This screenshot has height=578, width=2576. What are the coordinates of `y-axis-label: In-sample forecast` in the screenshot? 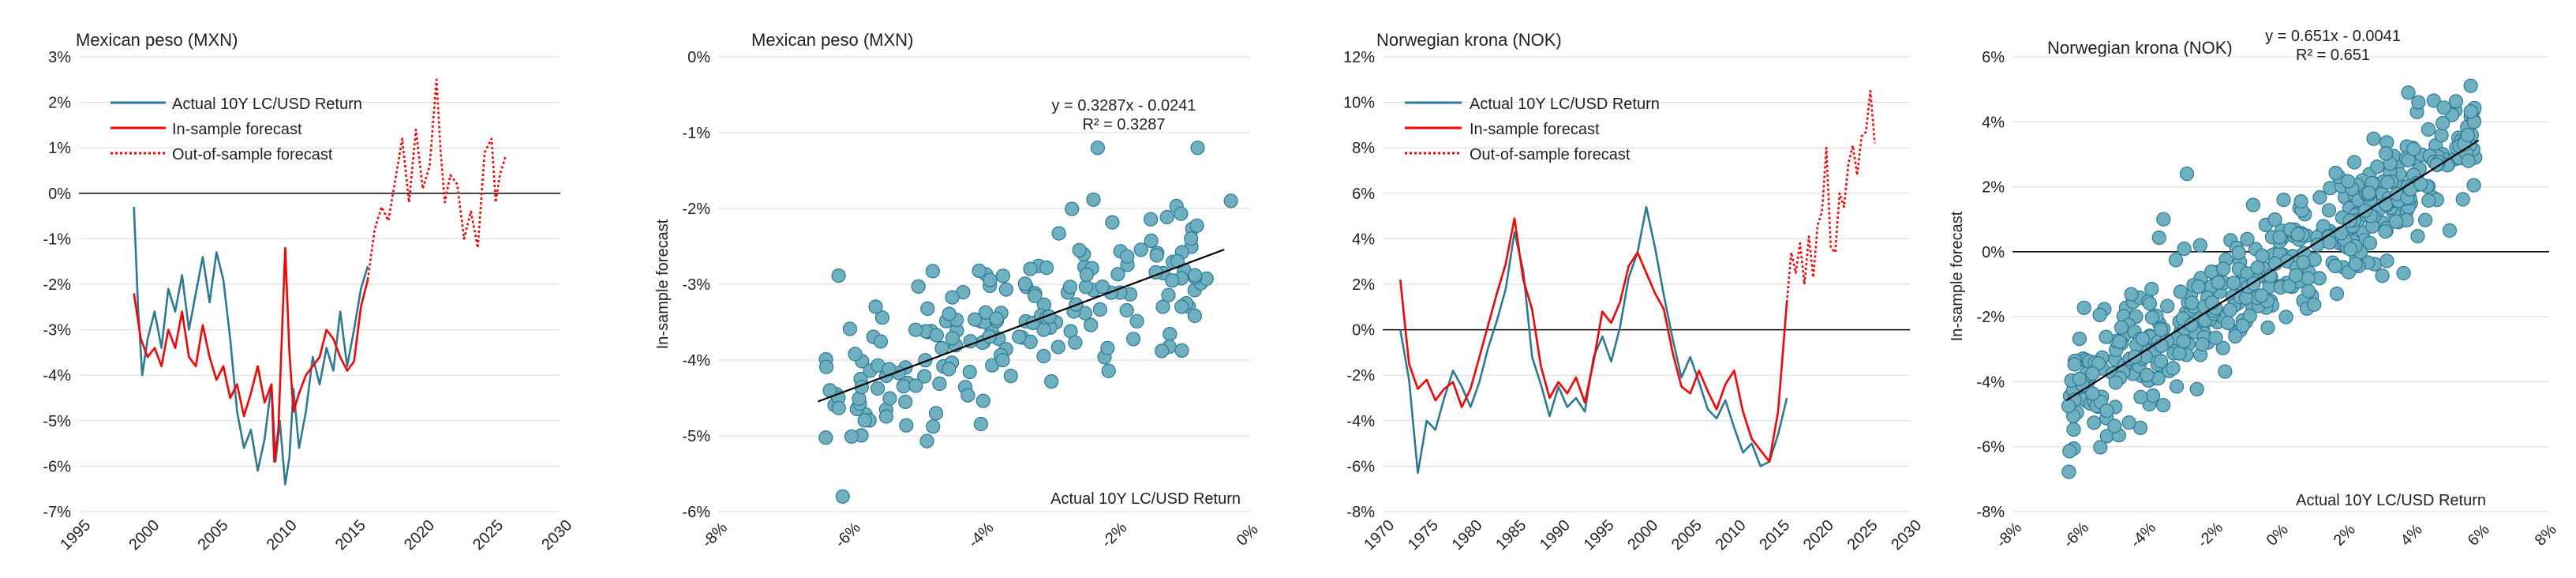 It's located at (1957, 276).